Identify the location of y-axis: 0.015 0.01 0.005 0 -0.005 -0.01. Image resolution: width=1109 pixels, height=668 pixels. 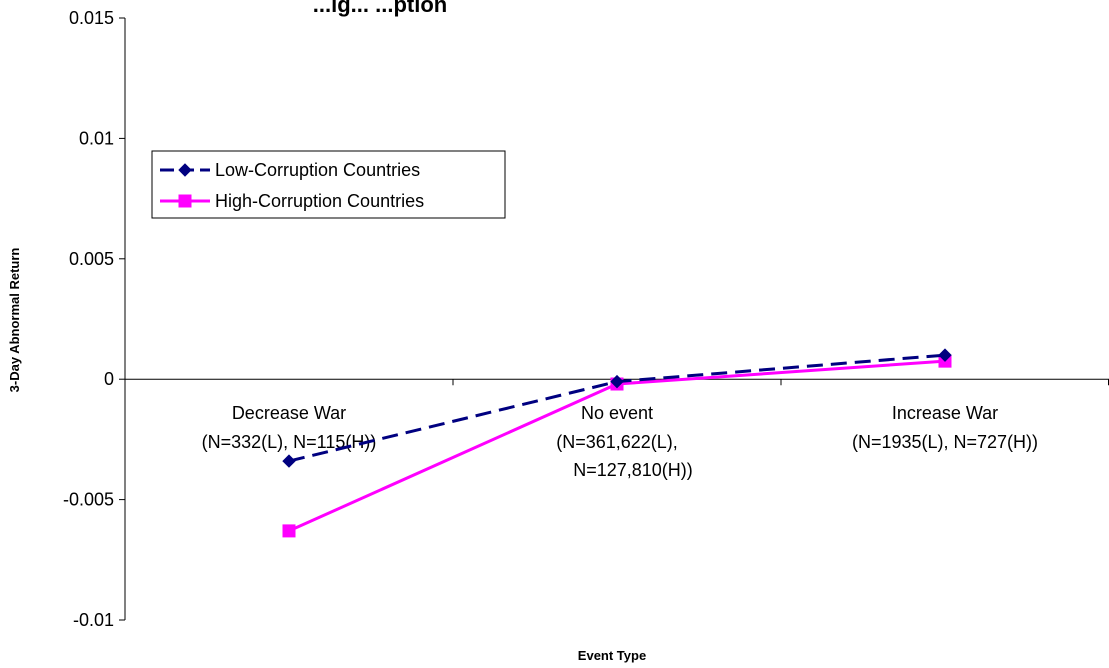
(94, 319).